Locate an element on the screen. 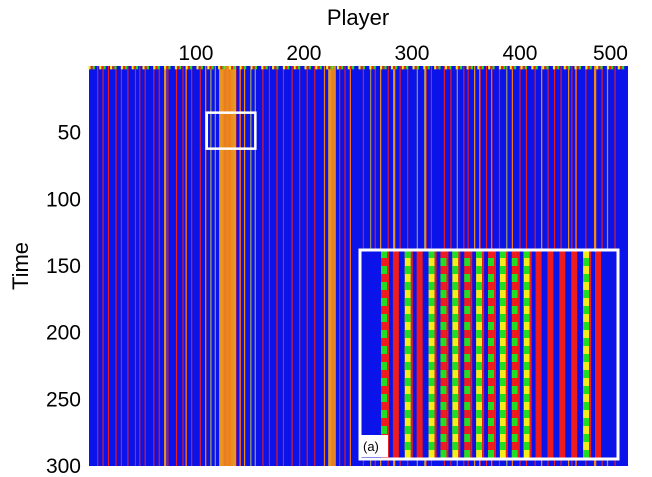 Image resolution: width=652 pixels, height=477 pixels. inset-column-yellowgreen is located at coordinates (408, 354).